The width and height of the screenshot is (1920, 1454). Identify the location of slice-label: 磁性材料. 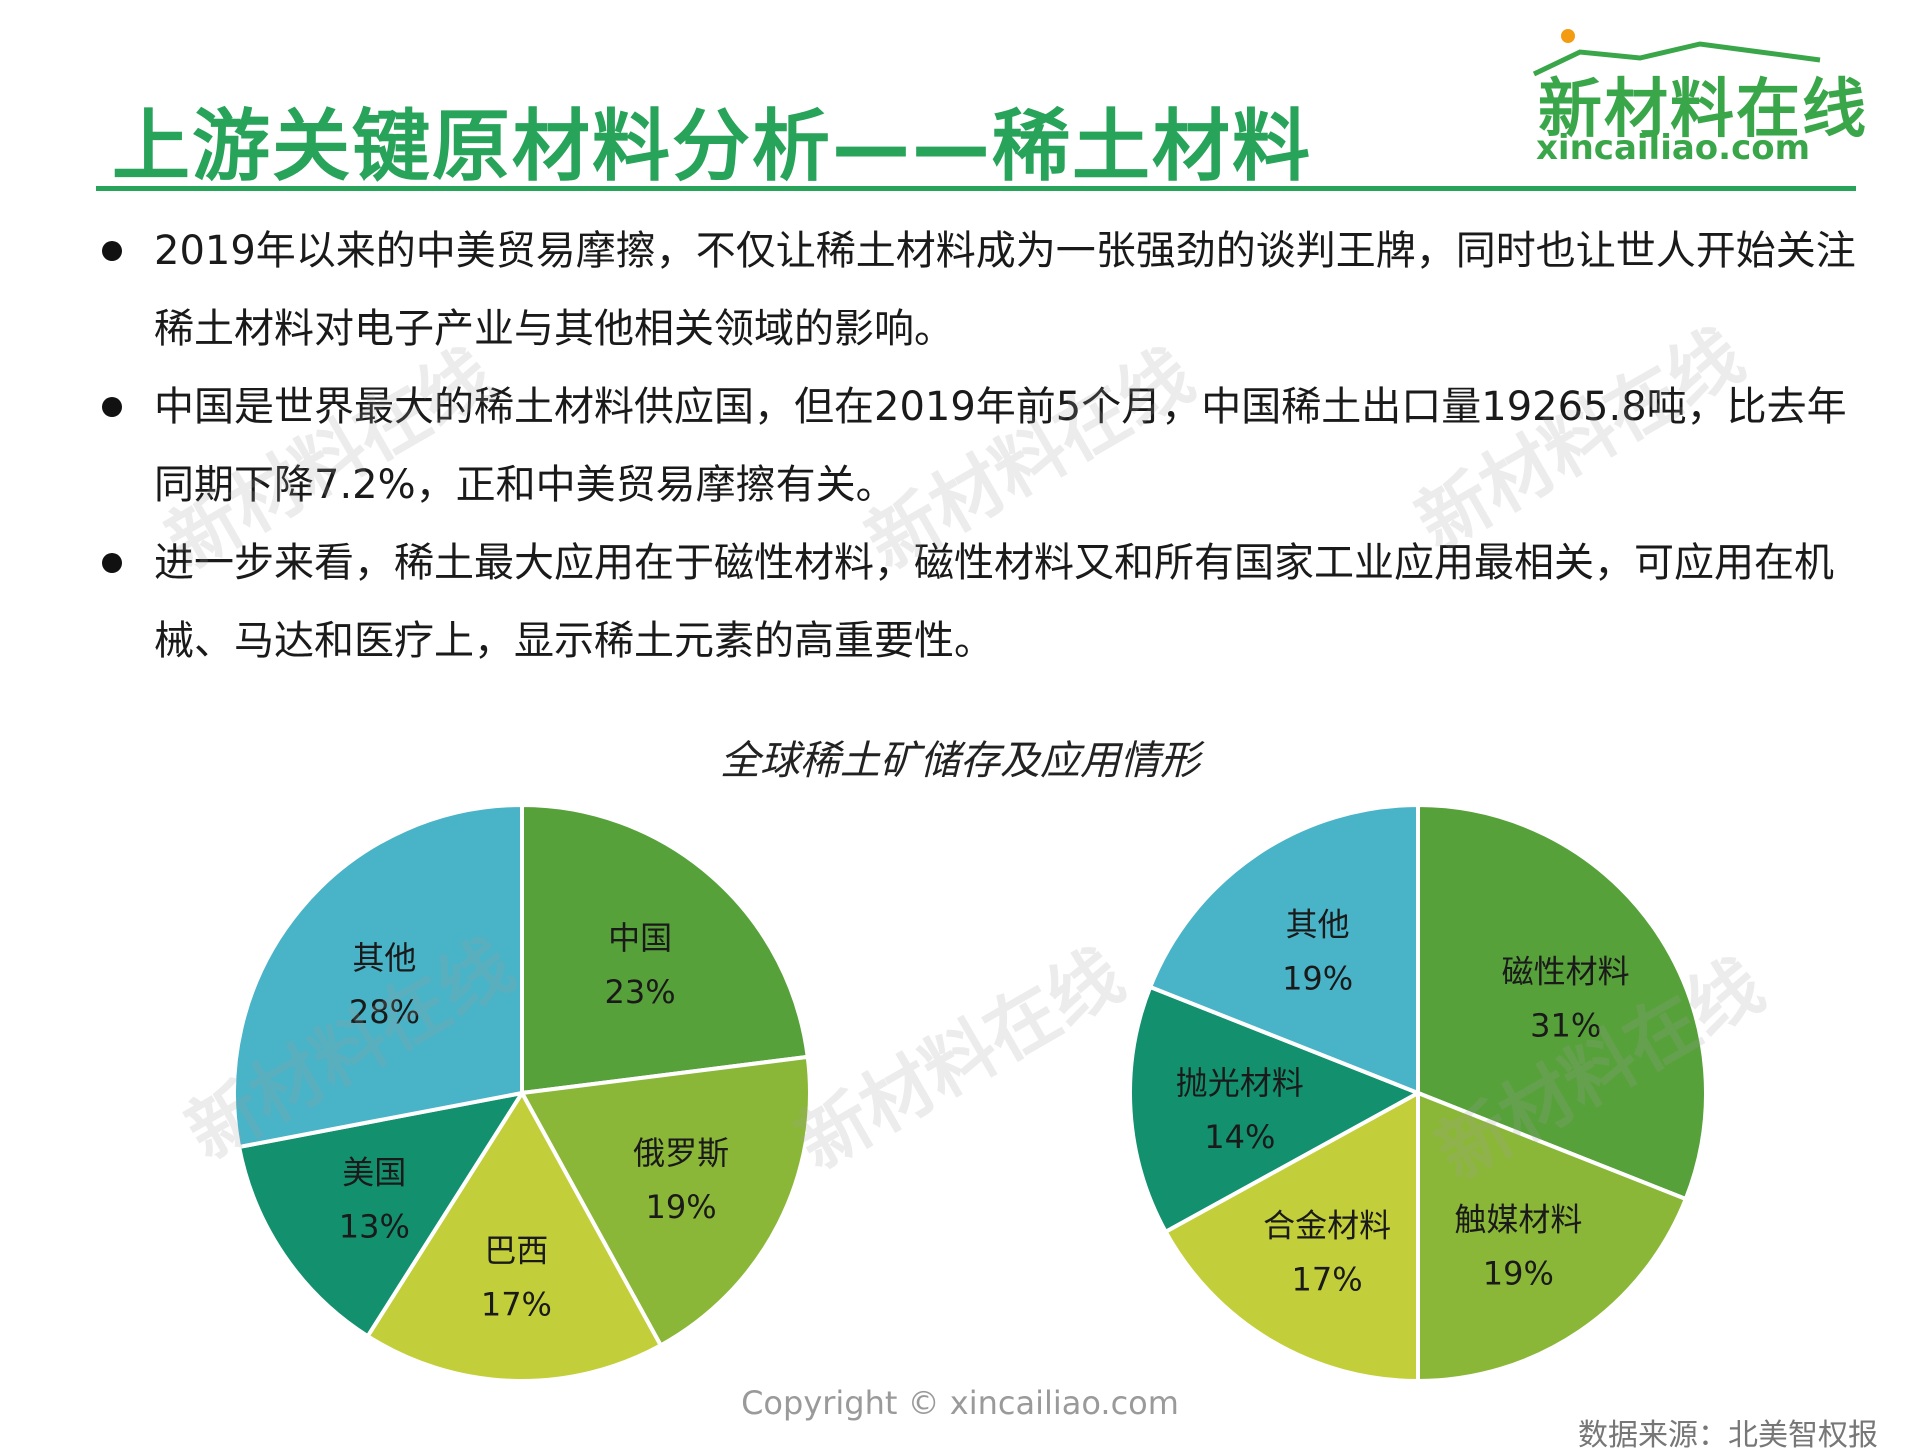
(1566, 972).